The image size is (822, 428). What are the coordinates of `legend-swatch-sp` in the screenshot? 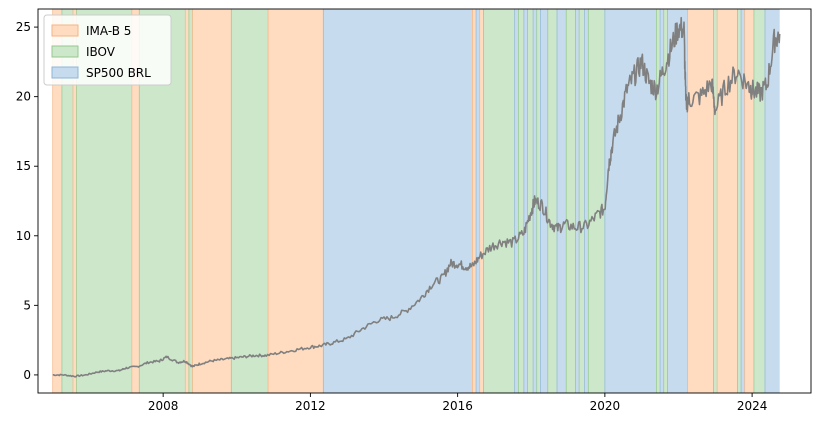 It's located at (65, 72).